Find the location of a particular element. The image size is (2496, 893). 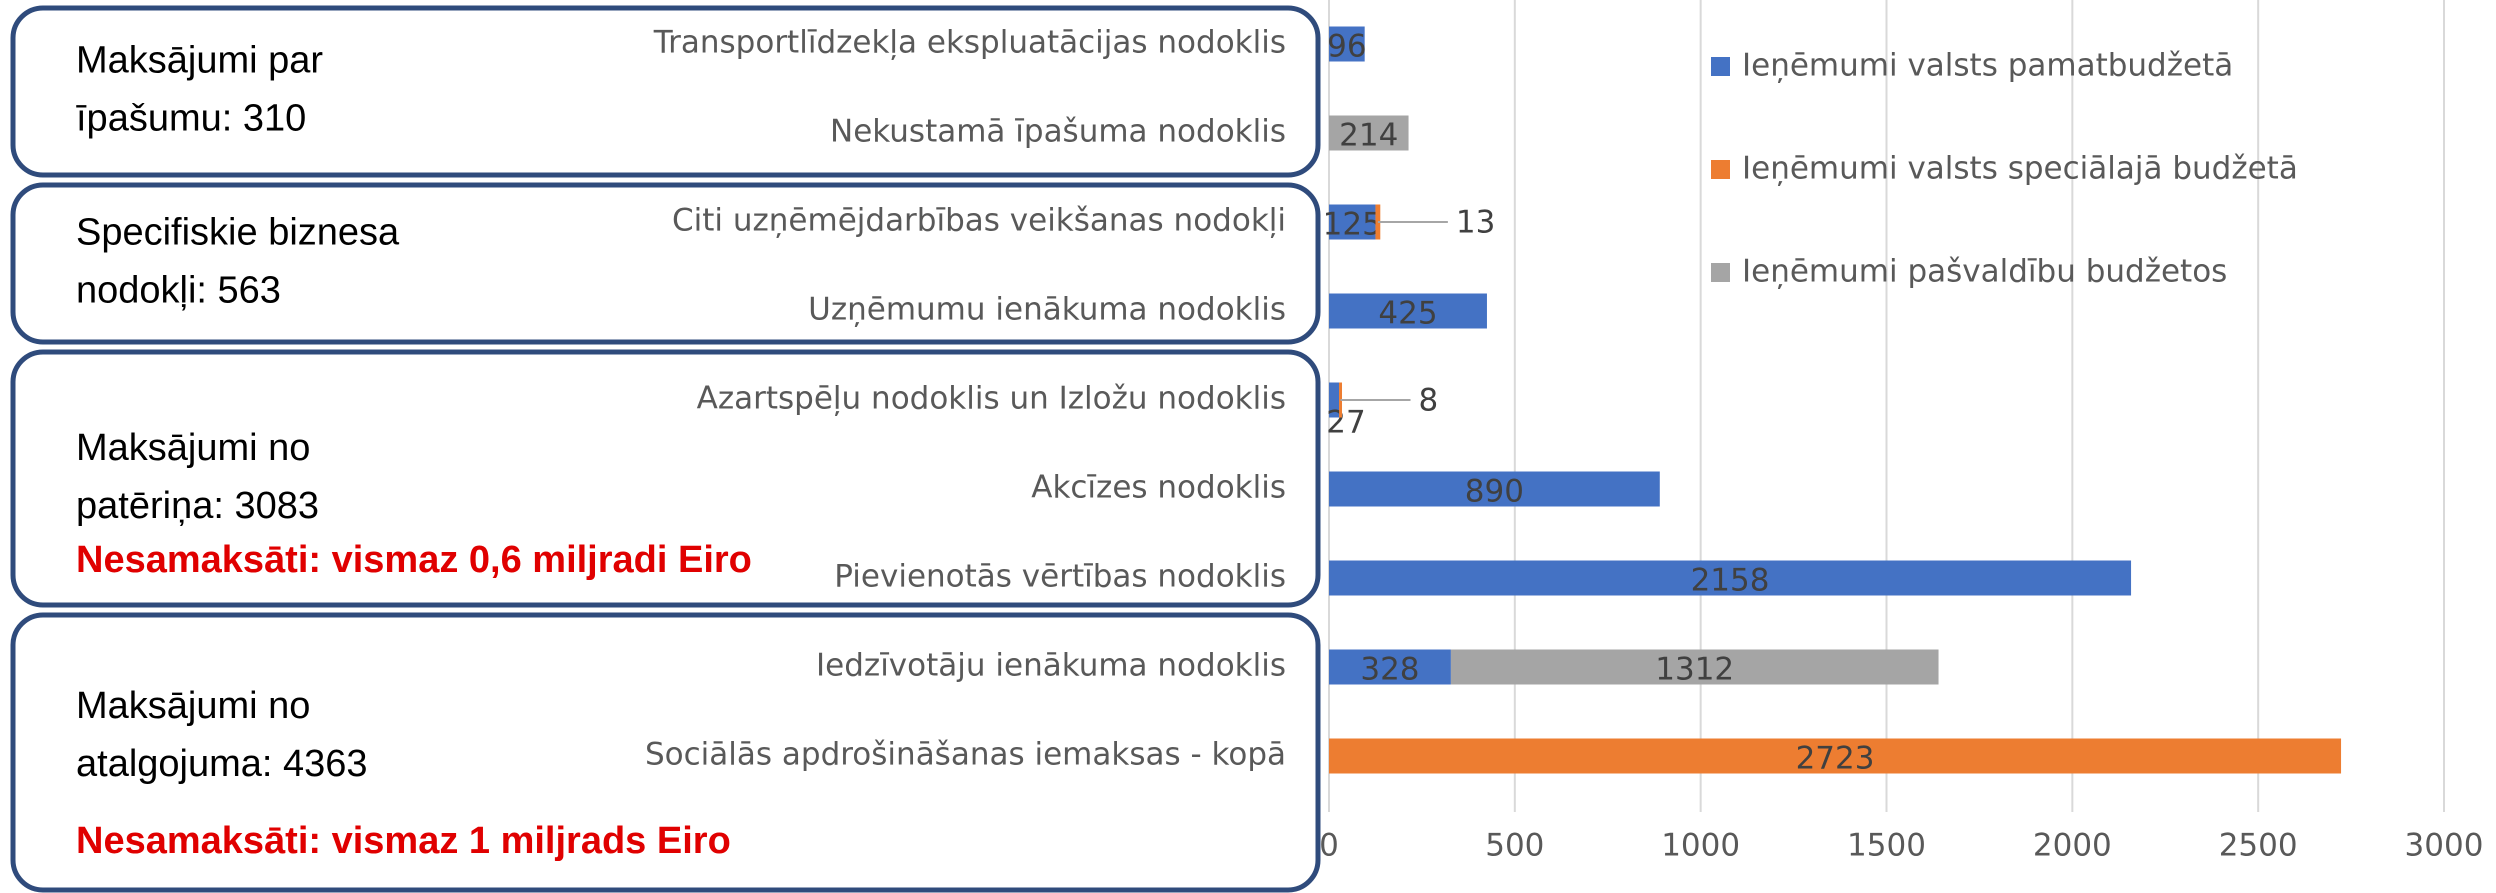

x-tick-label: 1500 is located at coordinates (1886, 846).